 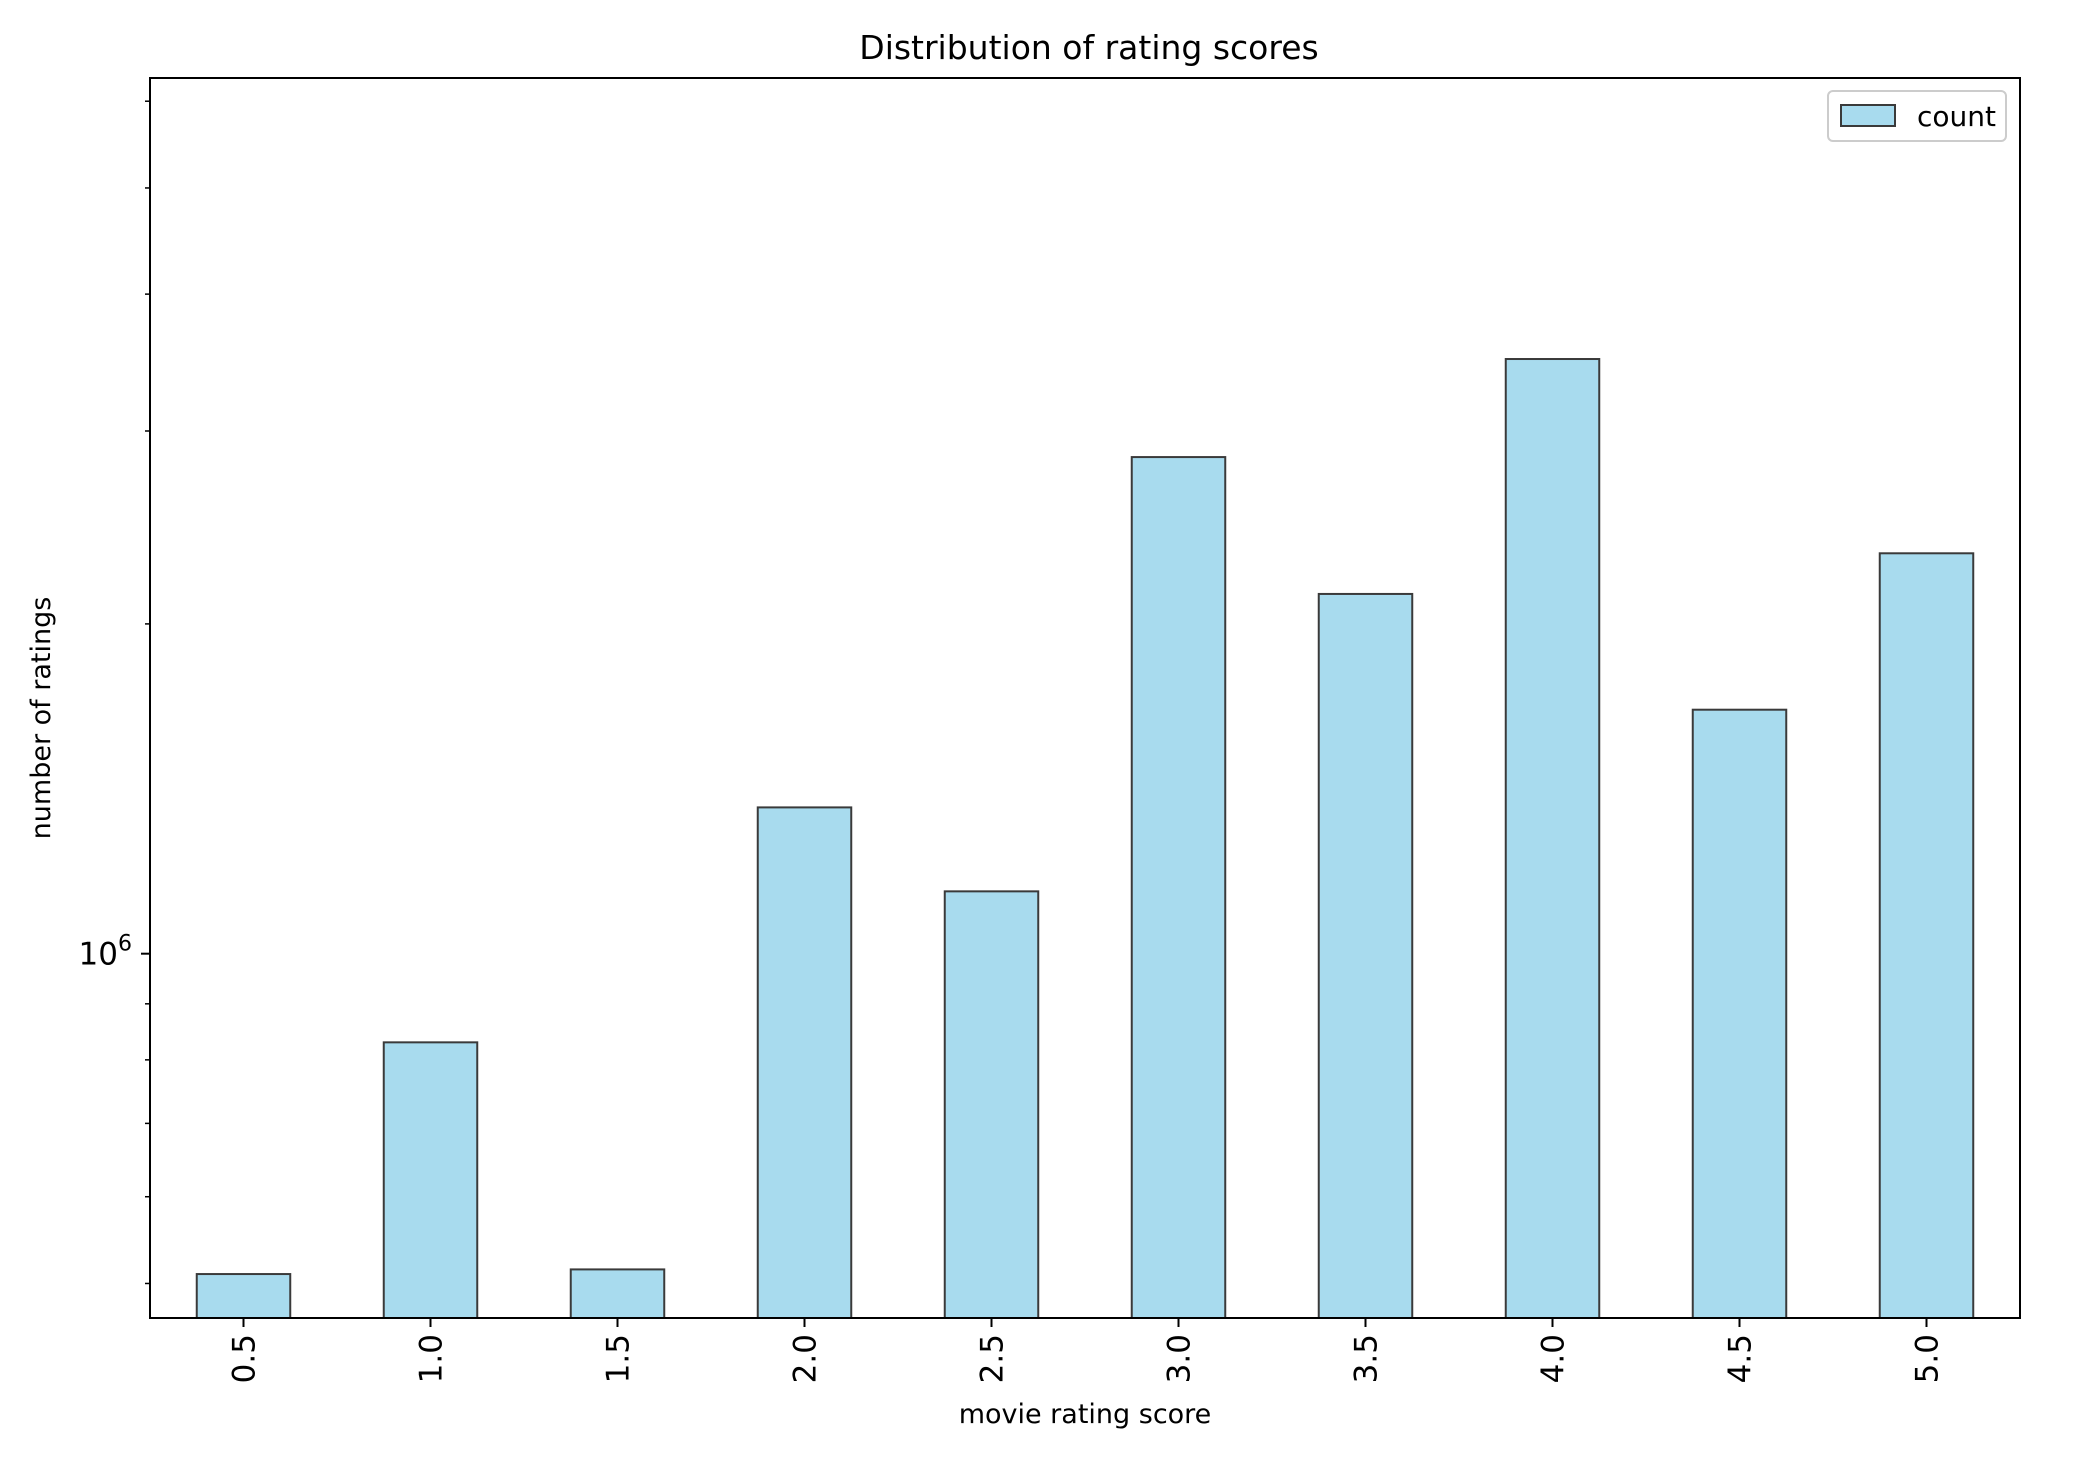 I want to click on y-axis-label: number of ratings, so click(x=41, y=718).